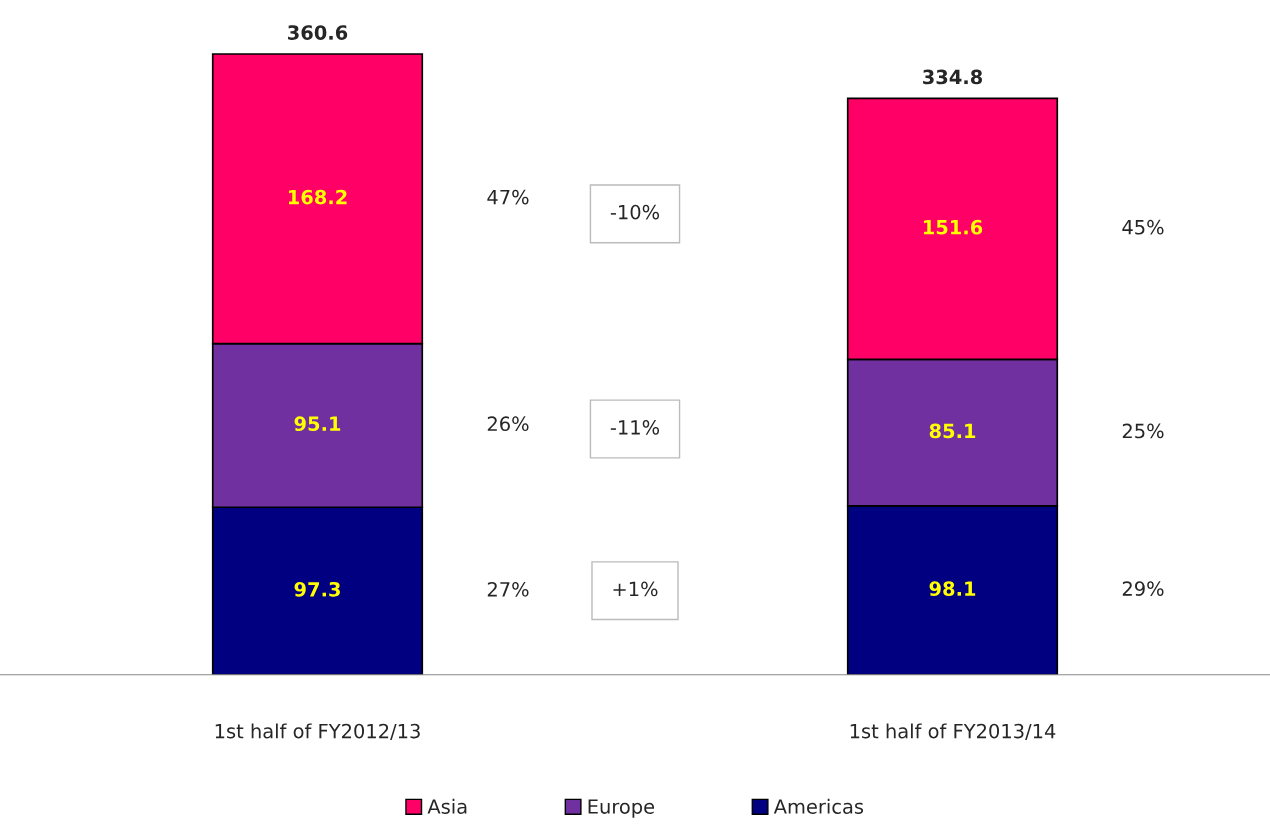  Describe the element at coordinates (953, 731) in the screenshot. I see `x-tick-label: 1st half of FY2013/14` at that location.